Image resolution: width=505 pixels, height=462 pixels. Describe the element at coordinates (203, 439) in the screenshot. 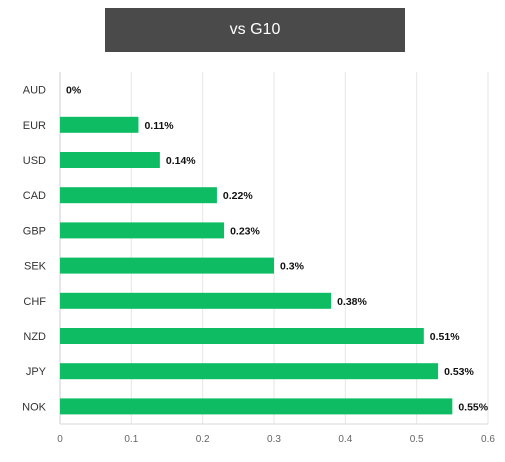

I see `x-tick-label: 0.2` at that location.